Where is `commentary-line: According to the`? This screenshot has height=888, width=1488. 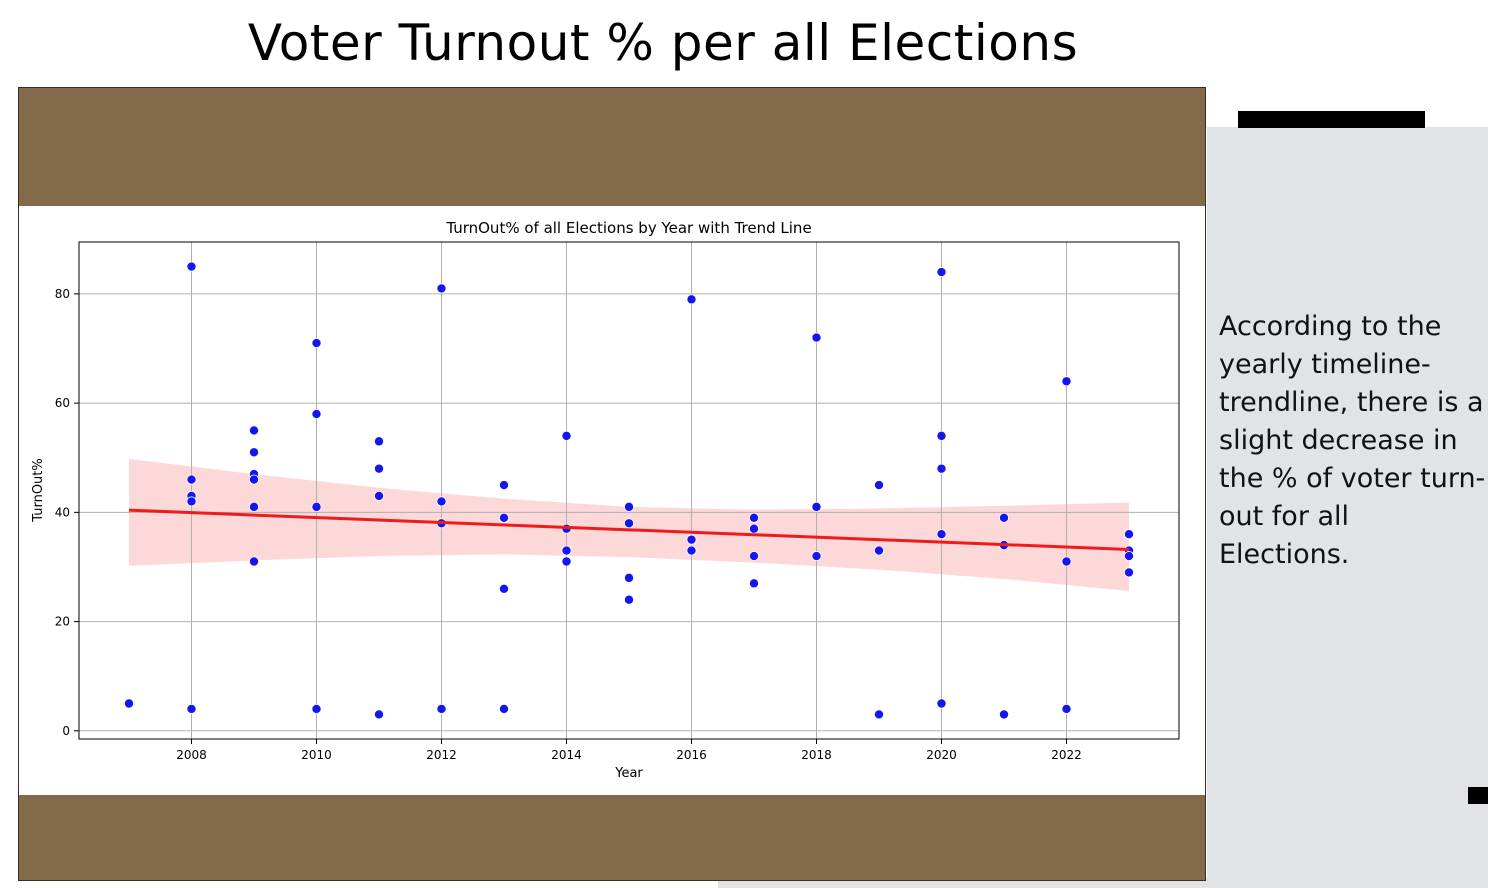
commentary-line: According to the is located at coordinates (1330, 326).